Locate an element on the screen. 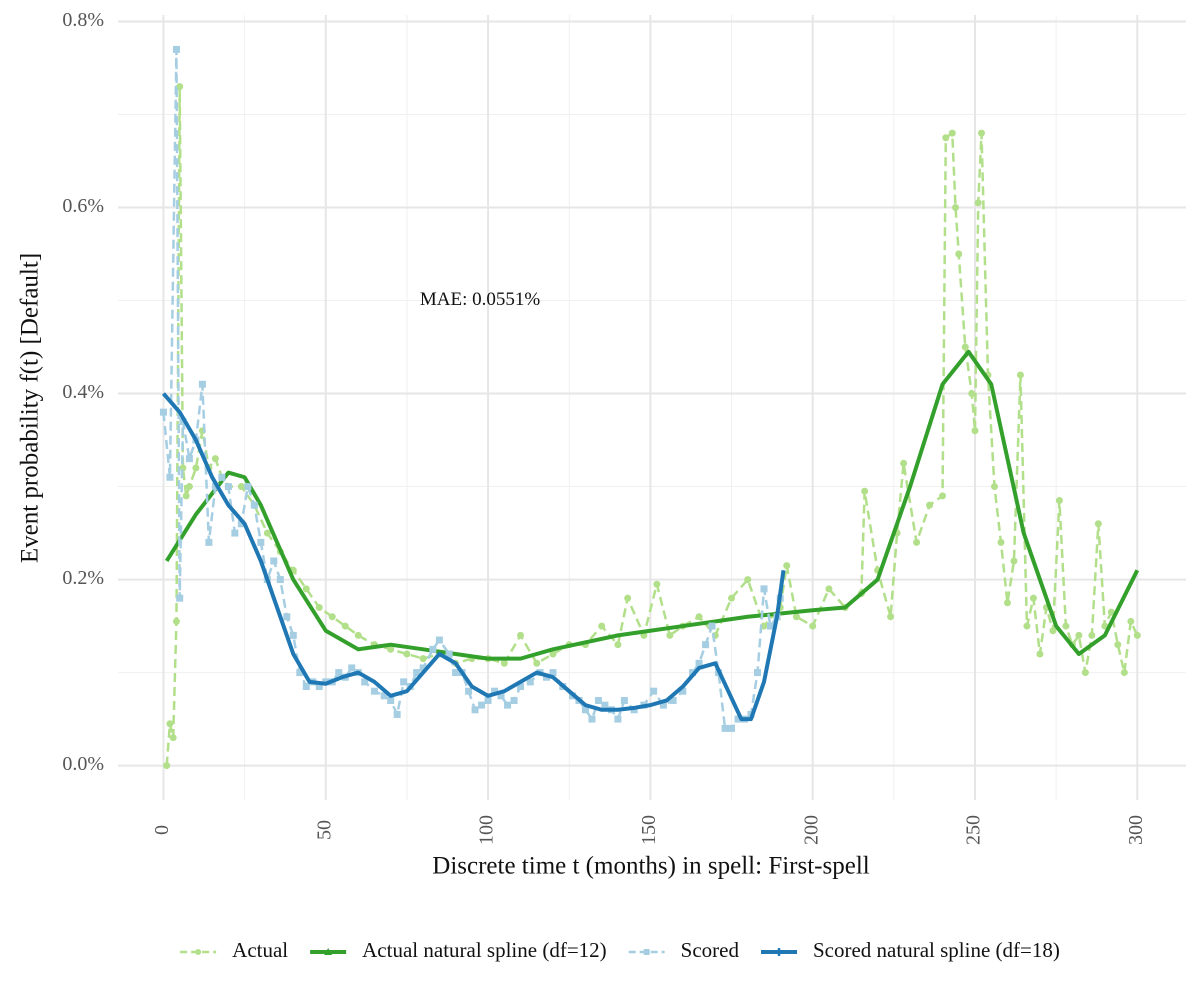  y-tick-label: 0.4% is located at coordinates (83, 392).